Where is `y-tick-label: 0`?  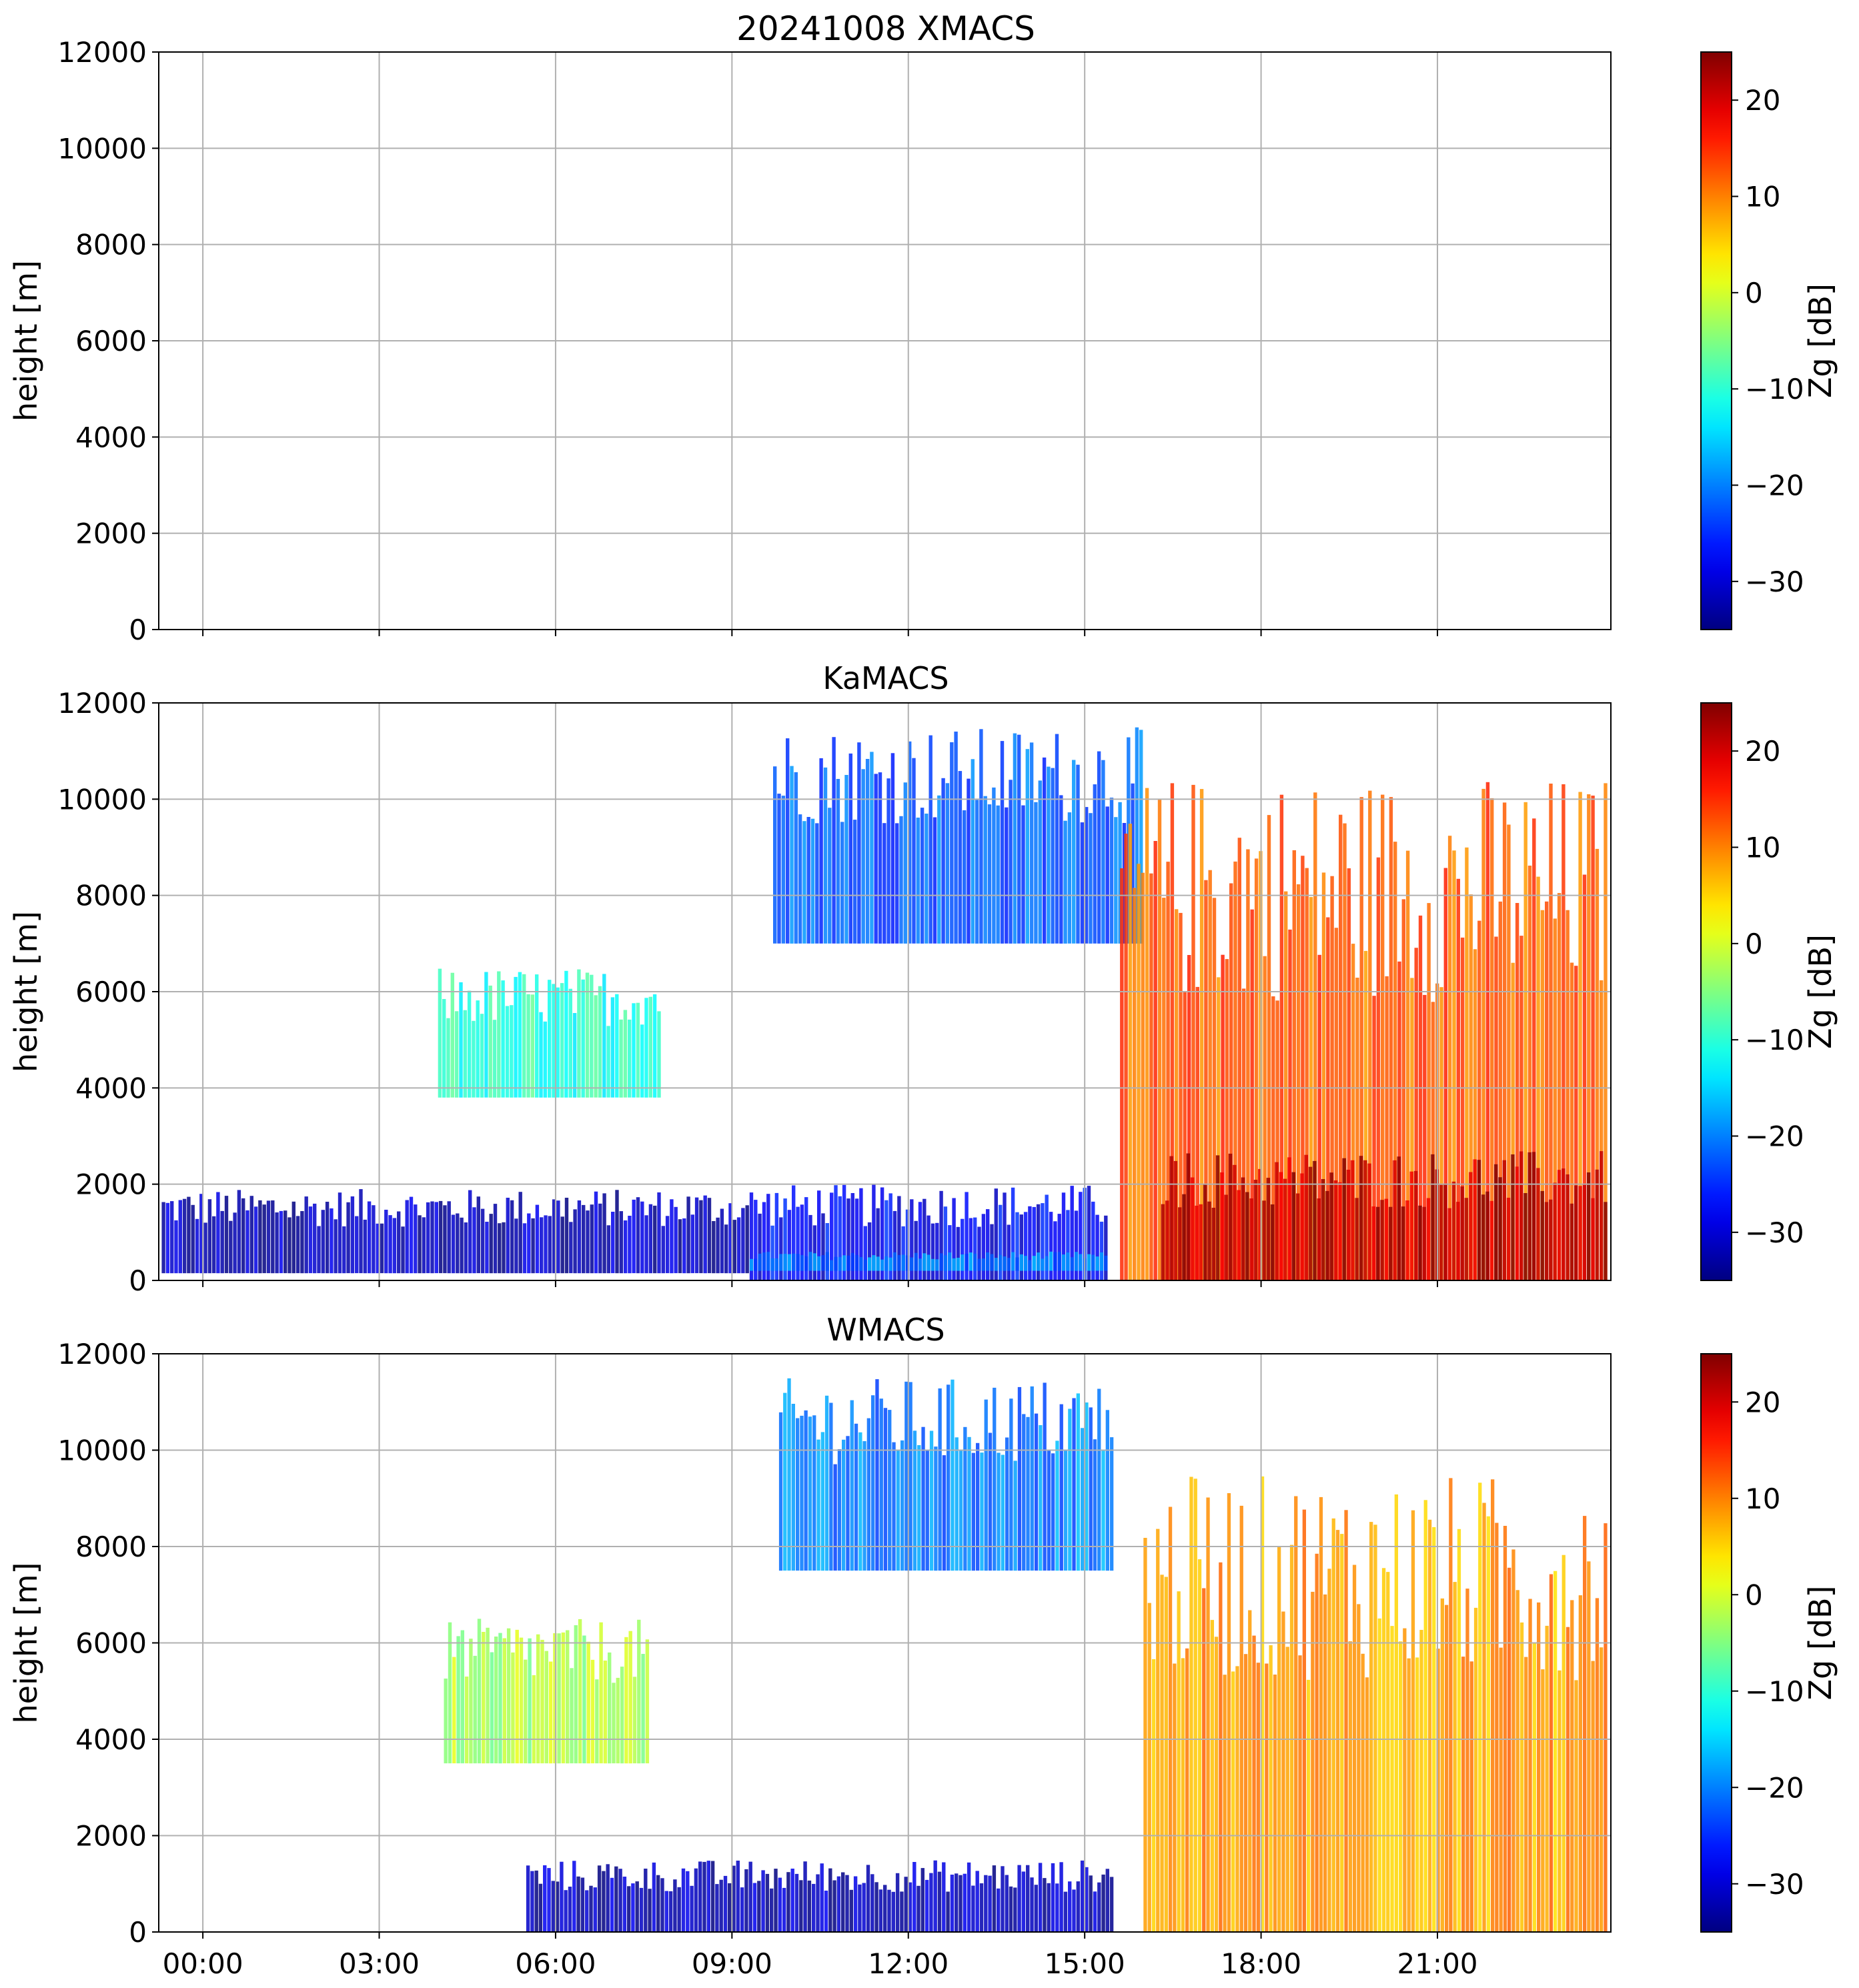
y-tick-label: 0 is located at coordinates (138, 1933).